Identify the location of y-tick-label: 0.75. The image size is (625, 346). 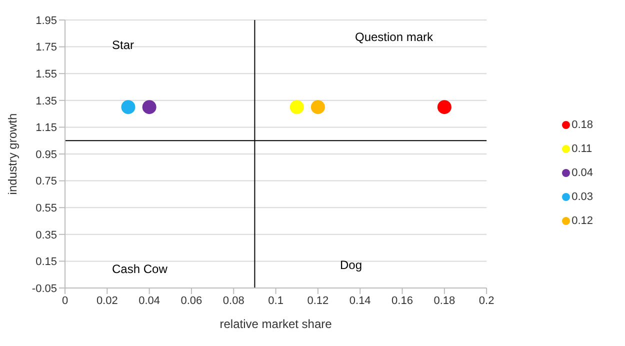
(46, 182).